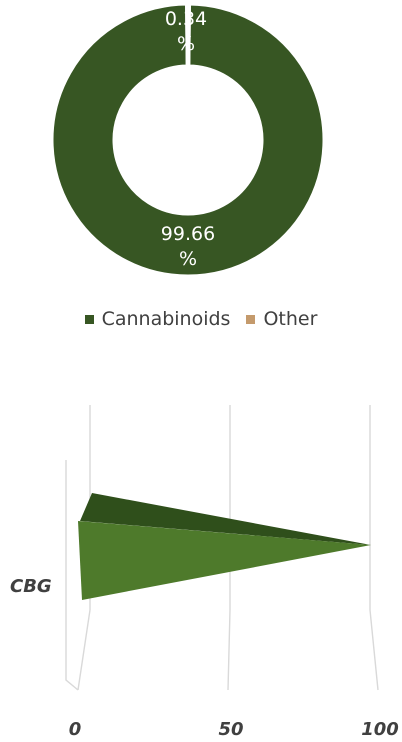  I want to click on donut-legend: Cannabinoids Other, so click(201, 319).